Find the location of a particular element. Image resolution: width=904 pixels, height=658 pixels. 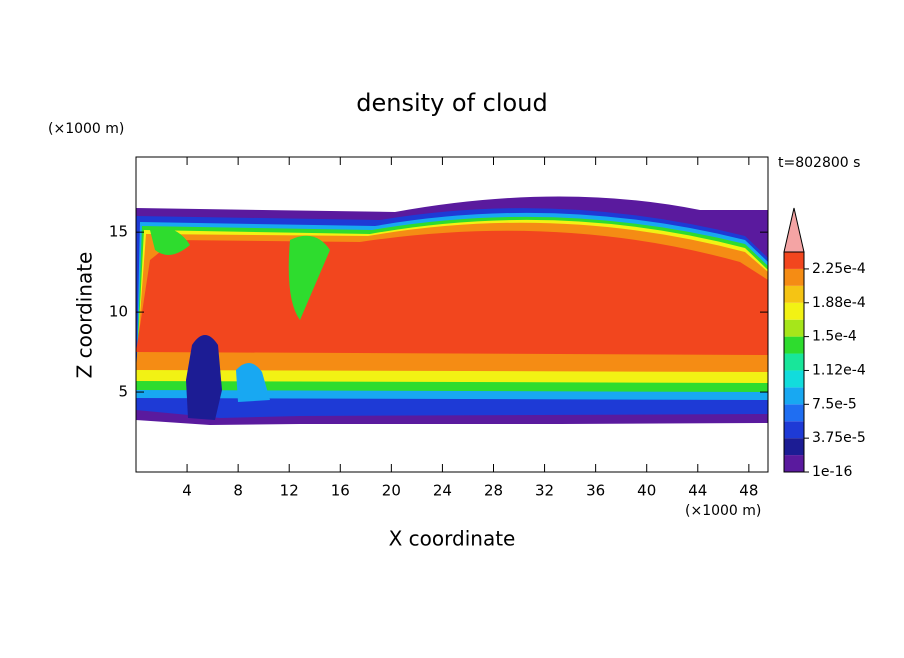

y-axis-label: Z coordinate is located at coordinates (85, 315).